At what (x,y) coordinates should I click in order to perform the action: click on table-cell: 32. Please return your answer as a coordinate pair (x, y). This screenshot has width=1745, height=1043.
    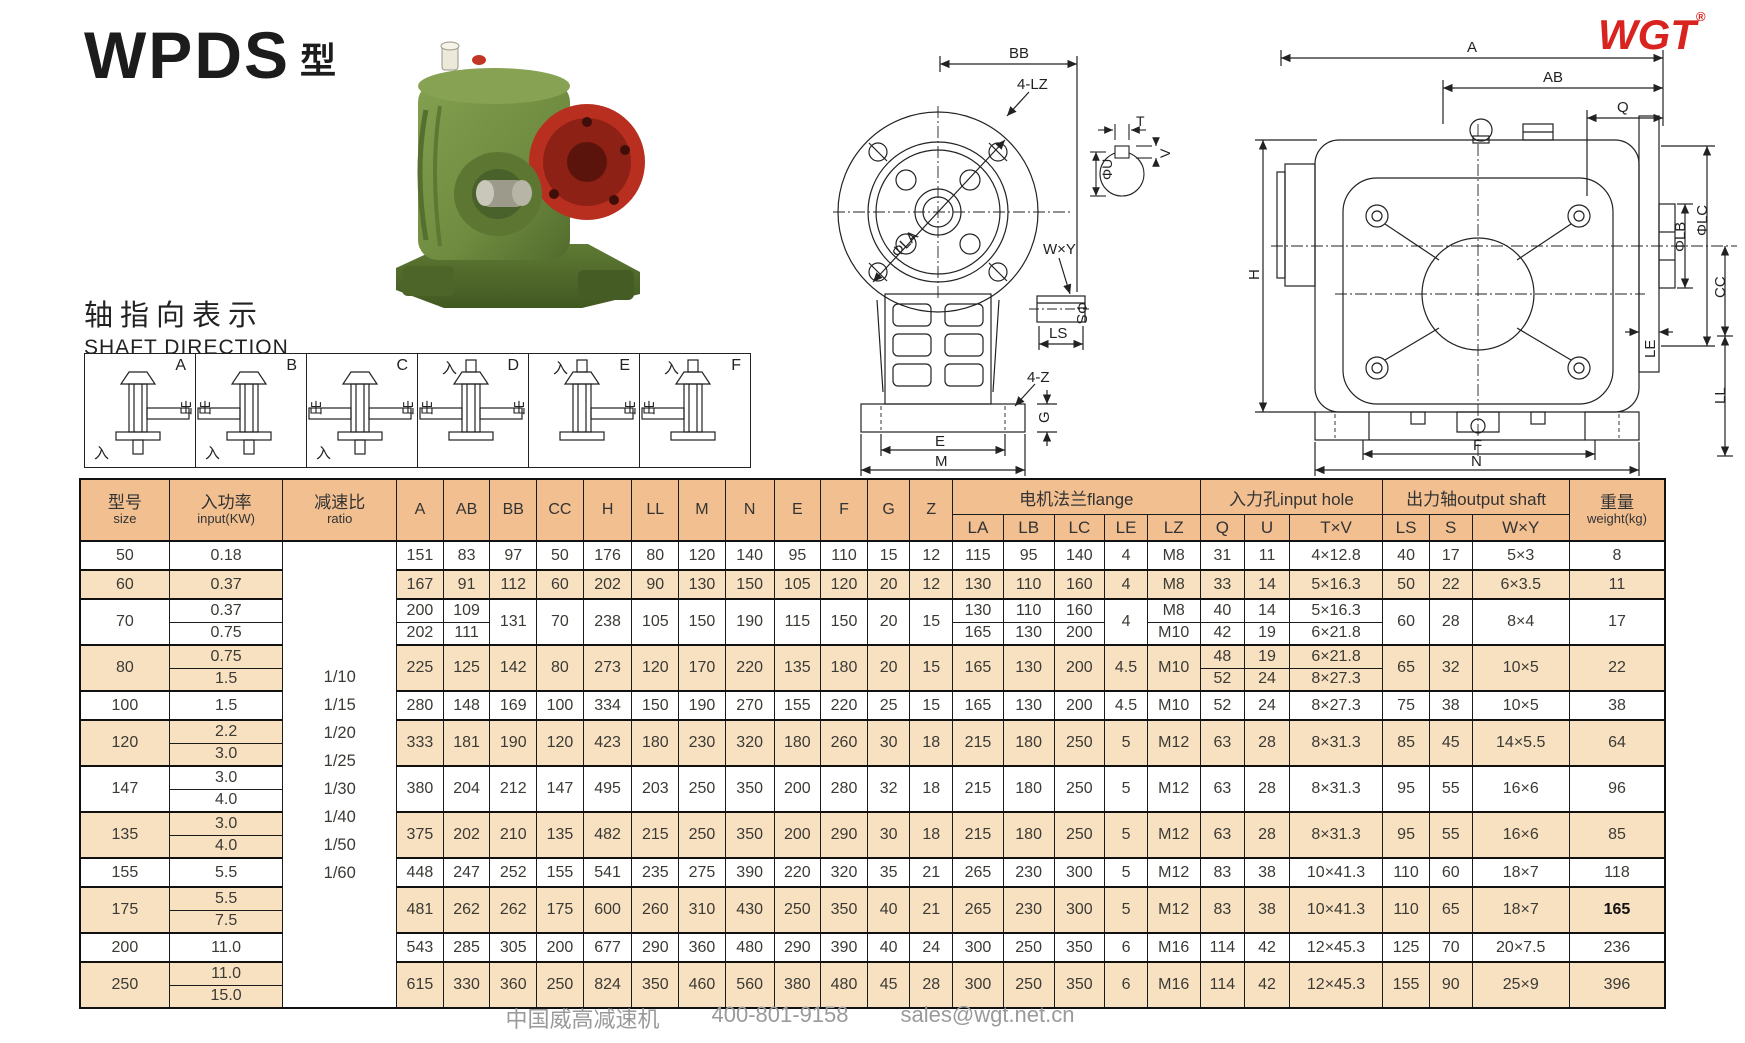
    Looking at the image, I should click on (888, 789).